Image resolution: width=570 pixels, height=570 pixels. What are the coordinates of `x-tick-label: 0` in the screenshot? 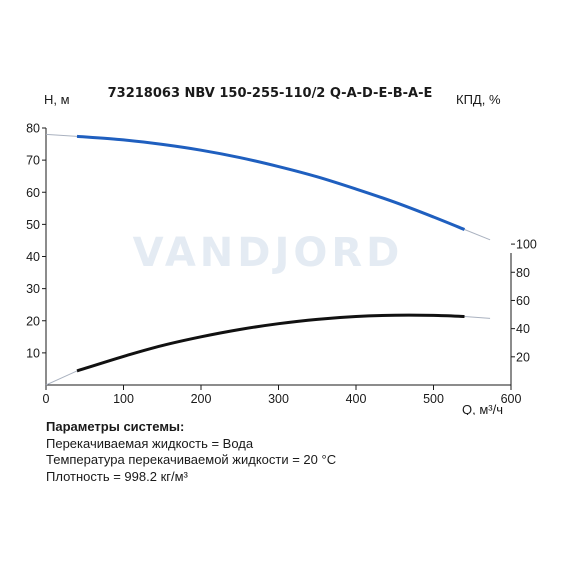 It's located at (46, 399).